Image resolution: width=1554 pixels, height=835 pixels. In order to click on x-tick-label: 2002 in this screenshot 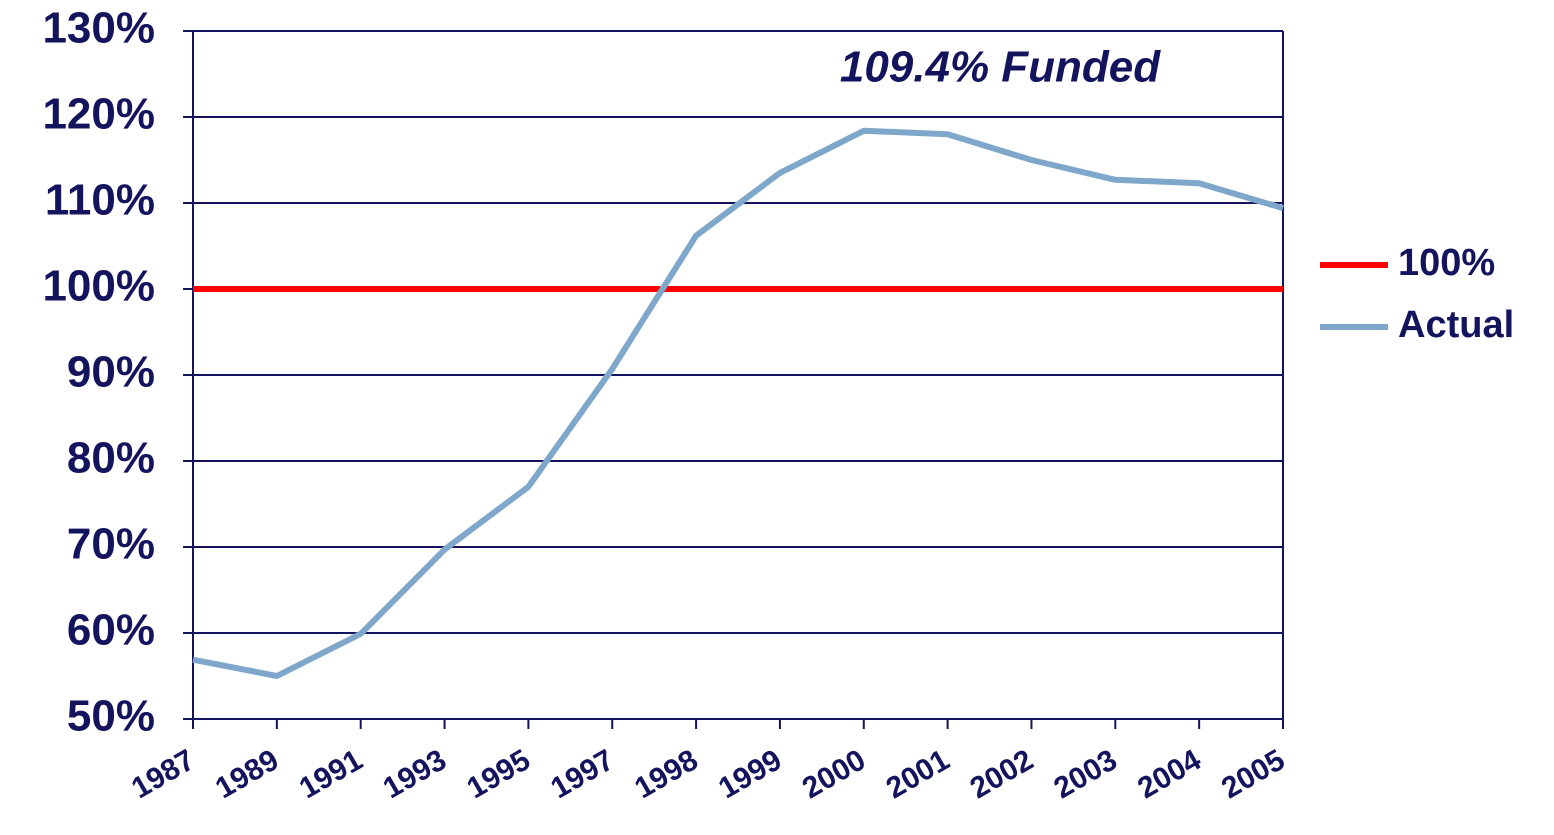, I will do `click(1002, 774)`.